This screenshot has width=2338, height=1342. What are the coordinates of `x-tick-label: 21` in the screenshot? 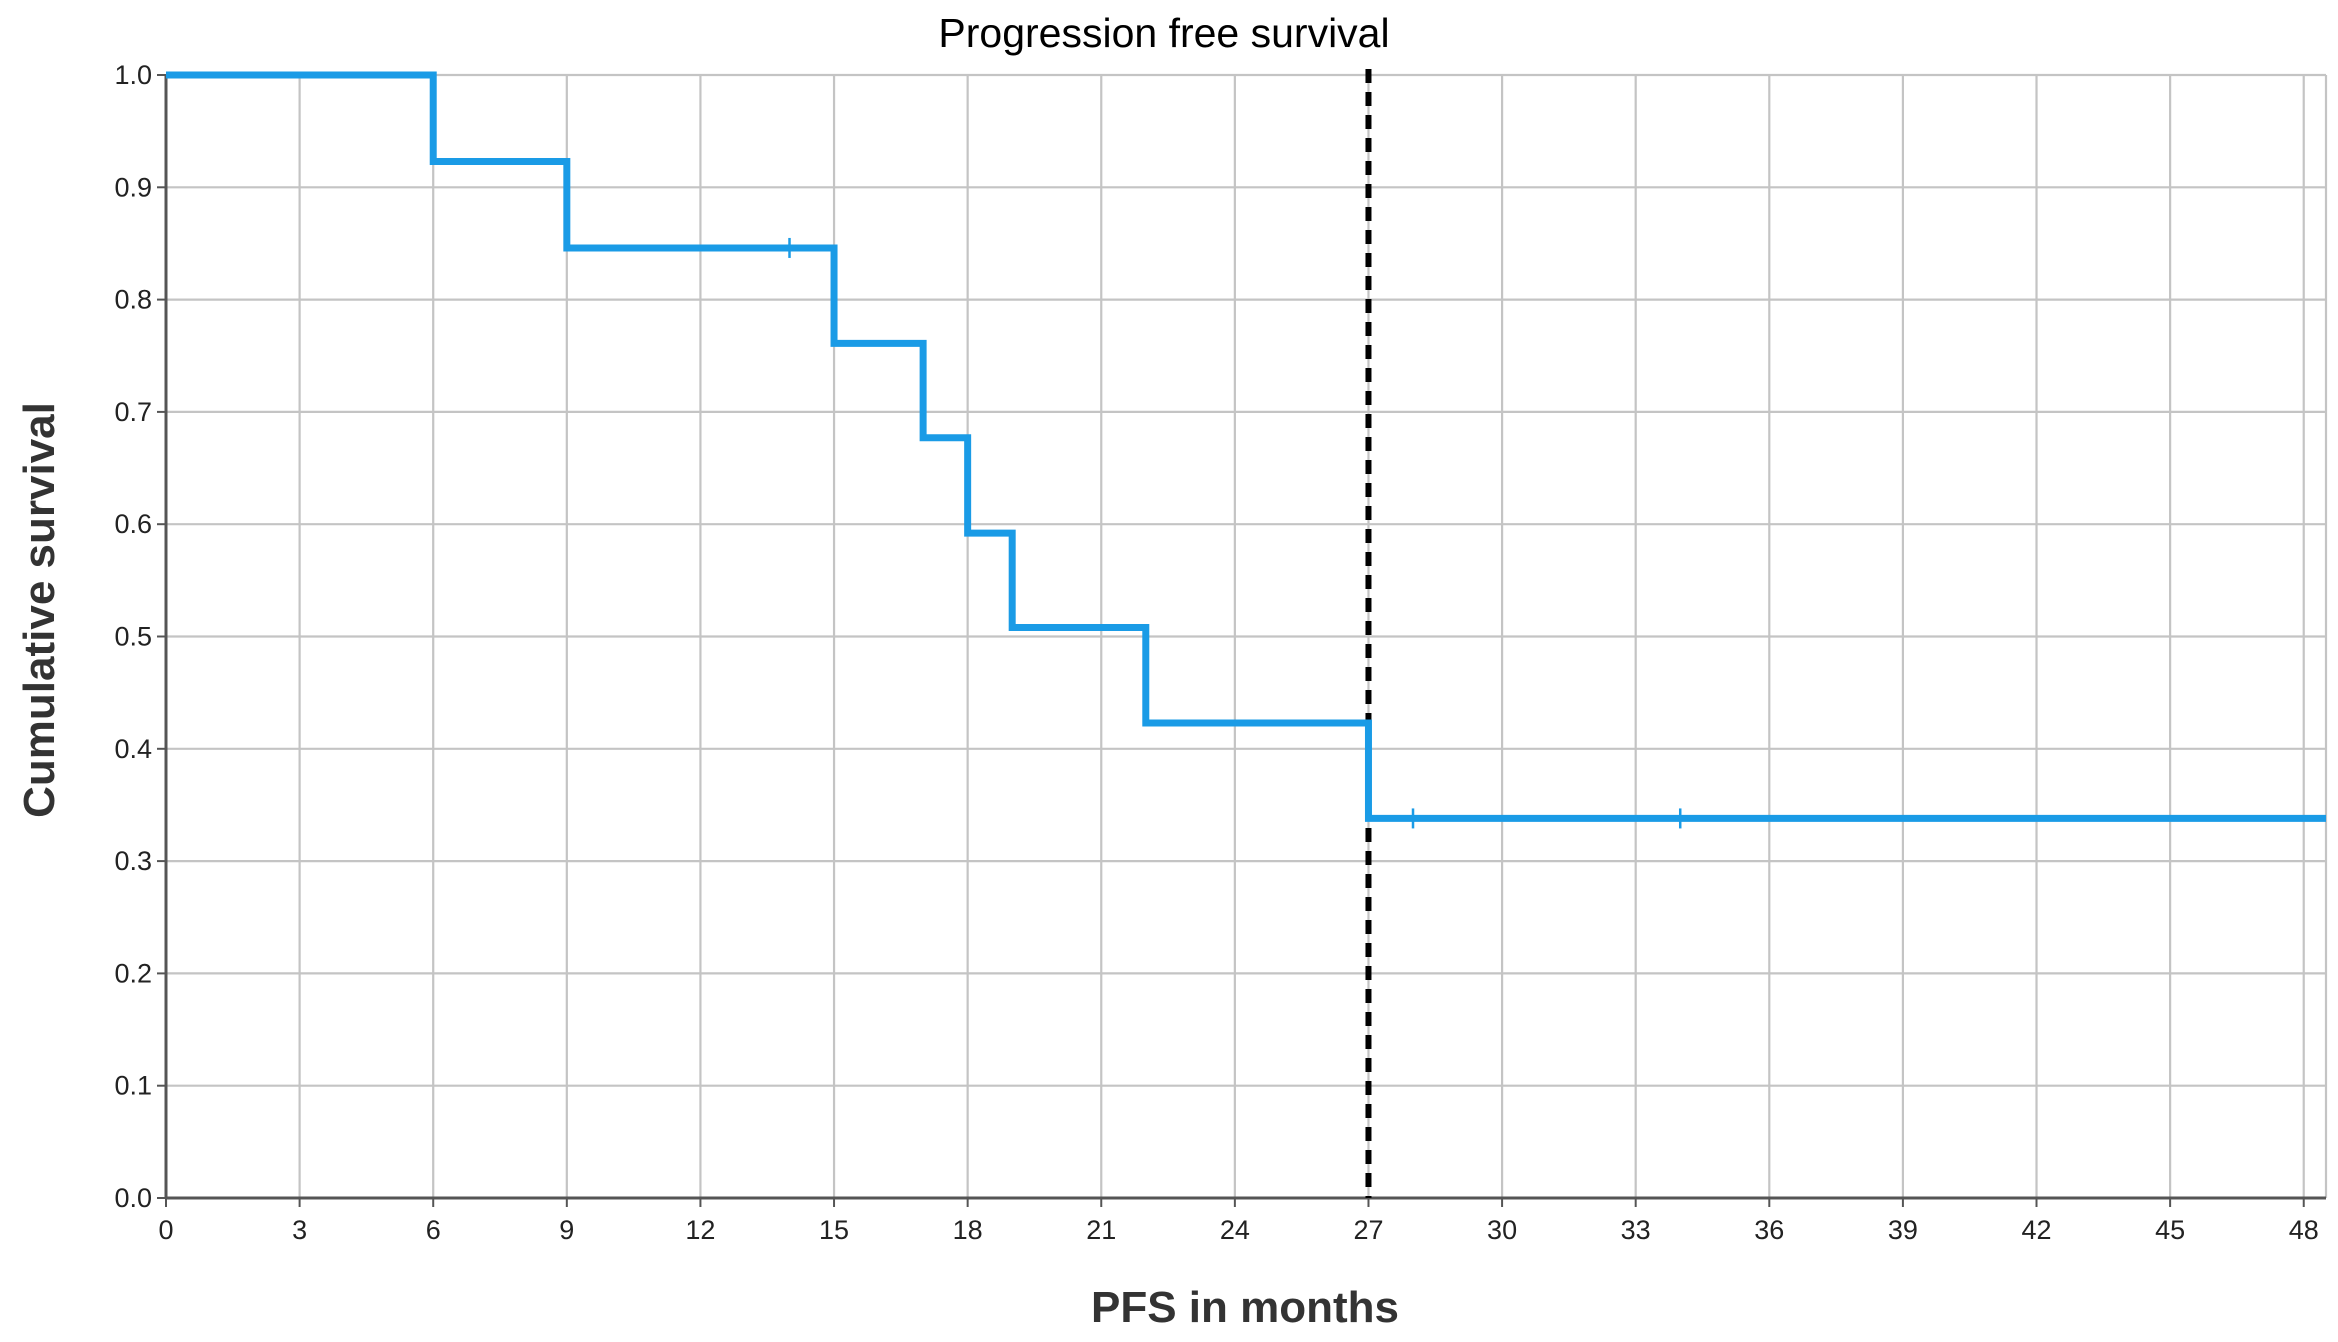 It's located at (1101, 1230).